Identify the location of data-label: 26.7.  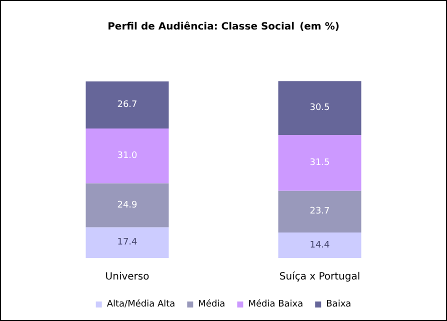
(127, 105).